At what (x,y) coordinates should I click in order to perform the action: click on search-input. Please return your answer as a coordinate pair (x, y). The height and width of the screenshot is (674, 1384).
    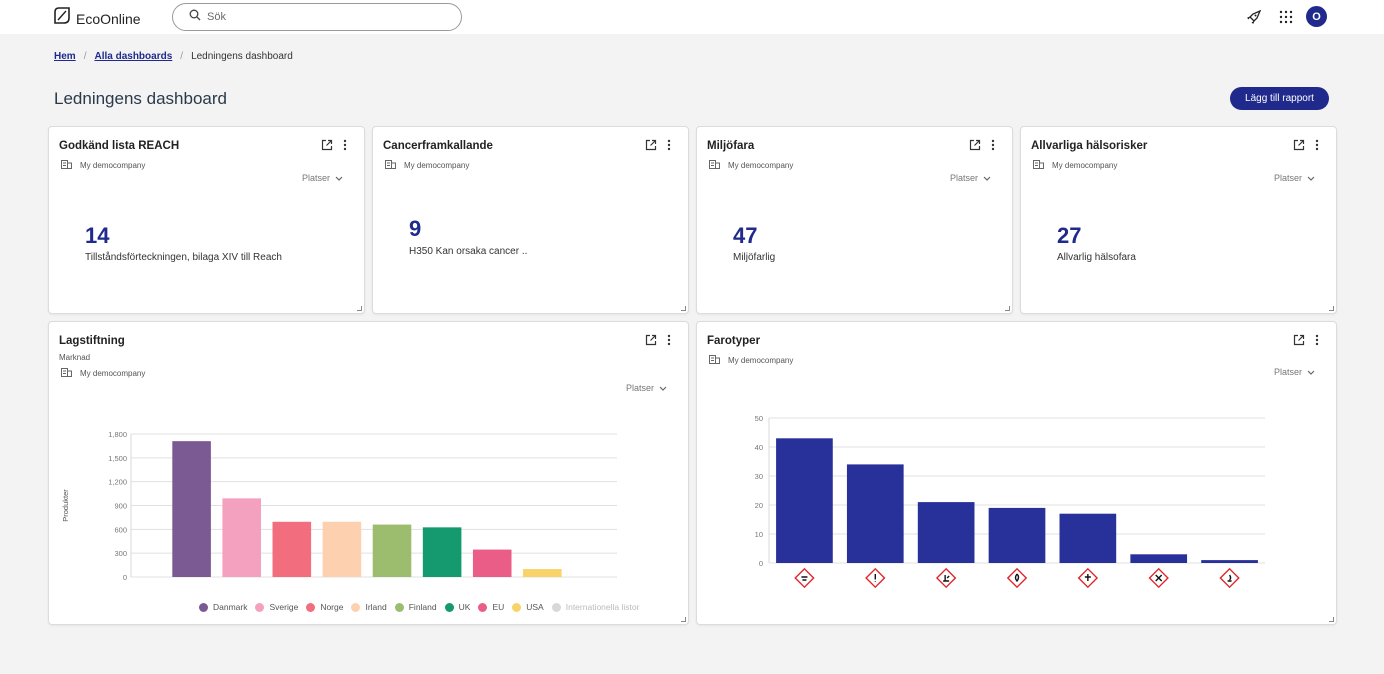
    Looking at the image, I should click on (322, 17).